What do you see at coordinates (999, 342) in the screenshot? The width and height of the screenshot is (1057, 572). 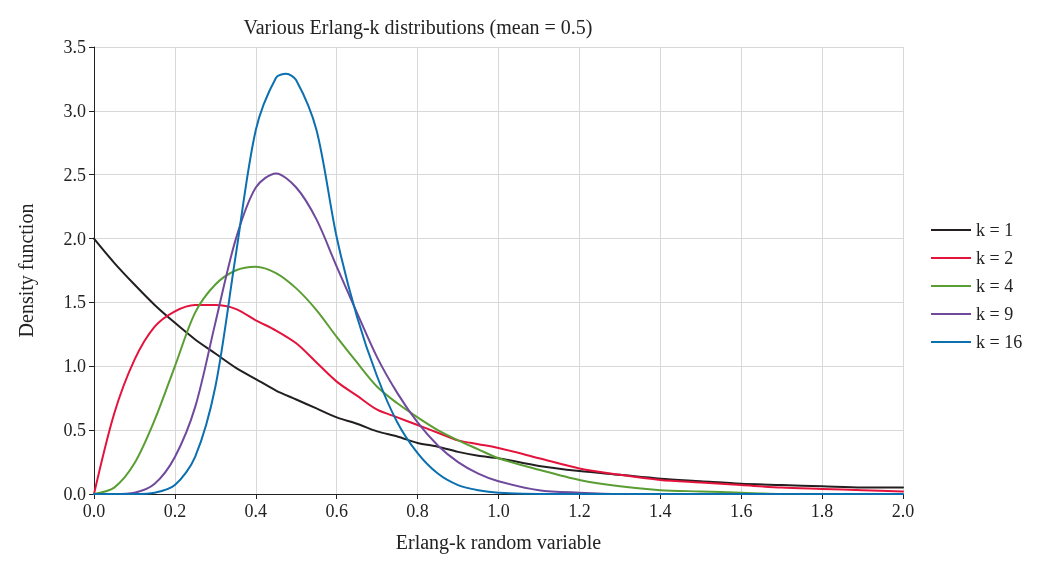 I see `legend-label: k = 16` at bounding box center [999, 342].